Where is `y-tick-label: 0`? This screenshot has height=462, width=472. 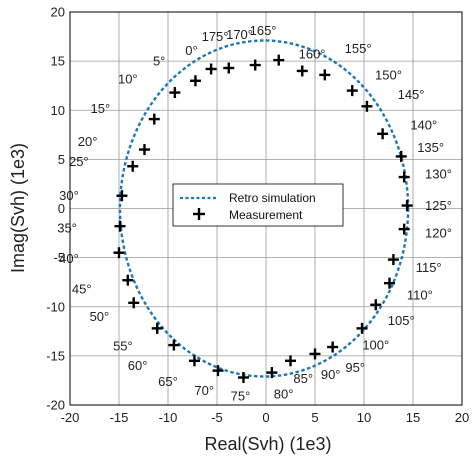 y-tick-label: 0 is located at coordinates (61, 208).